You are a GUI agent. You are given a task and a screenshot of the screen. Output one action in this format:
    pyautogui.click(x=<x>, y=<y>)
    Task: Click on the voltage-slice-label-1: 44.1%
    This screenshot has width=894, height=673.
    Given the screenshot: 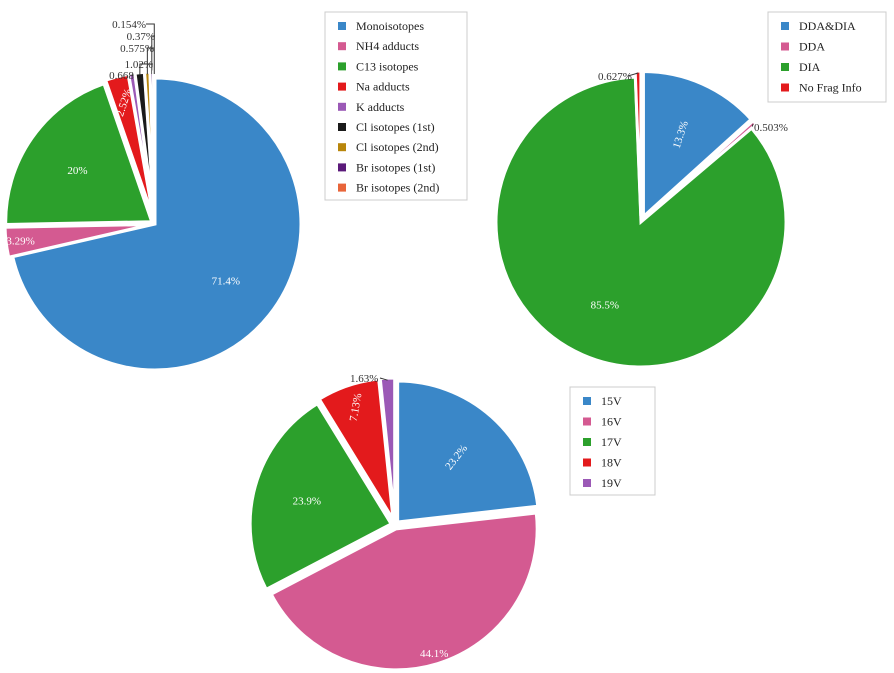 What is the action you would take?
    pyautogui.click(x=434, y=654)
    